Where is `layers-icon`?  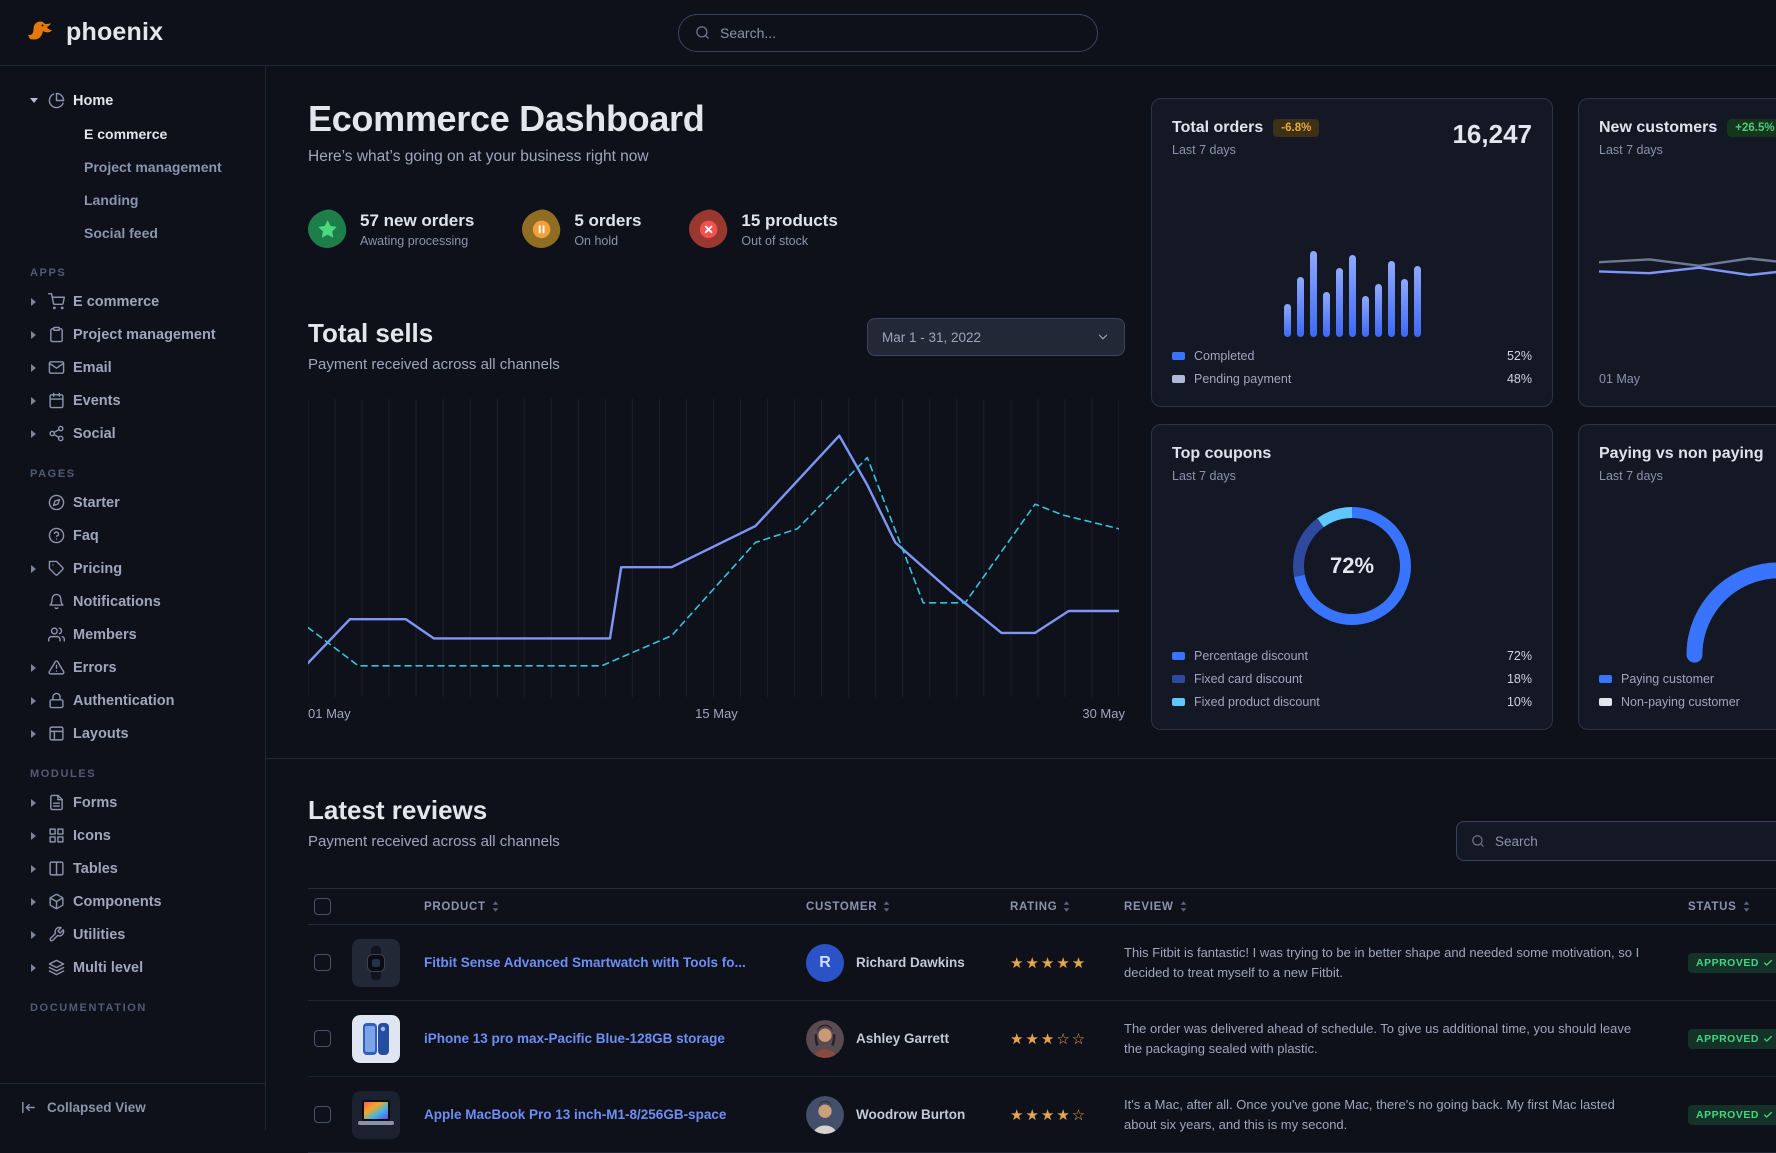 layers-icon is located at coordinates (56, 967).